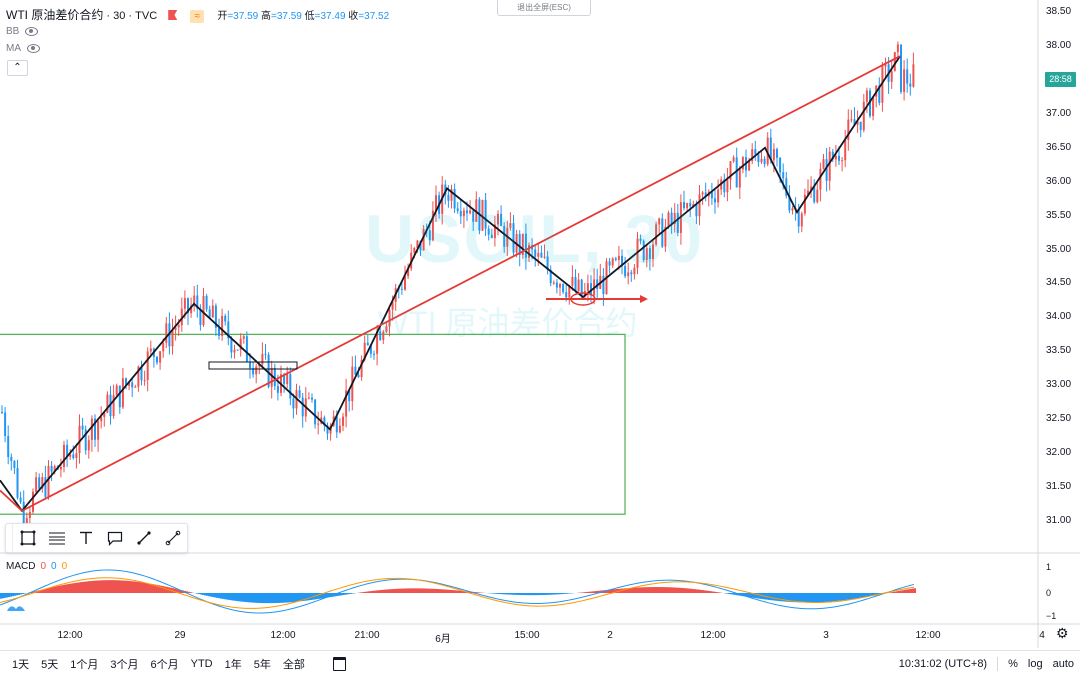  I want to click on close-value: =37.52, so click(373, 16).